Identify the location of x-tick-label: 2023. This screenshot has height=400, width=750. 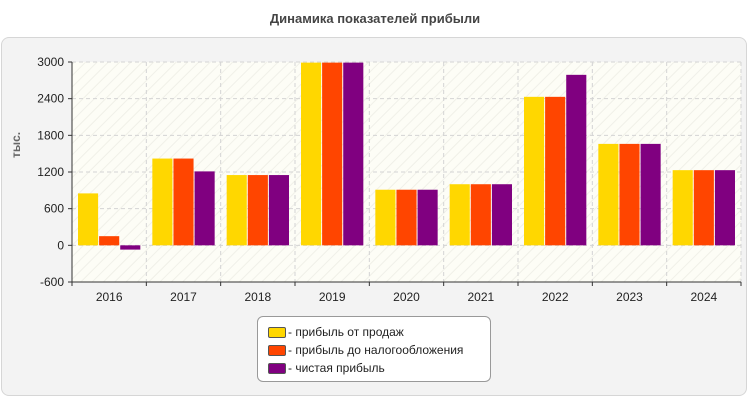
(629, 297).